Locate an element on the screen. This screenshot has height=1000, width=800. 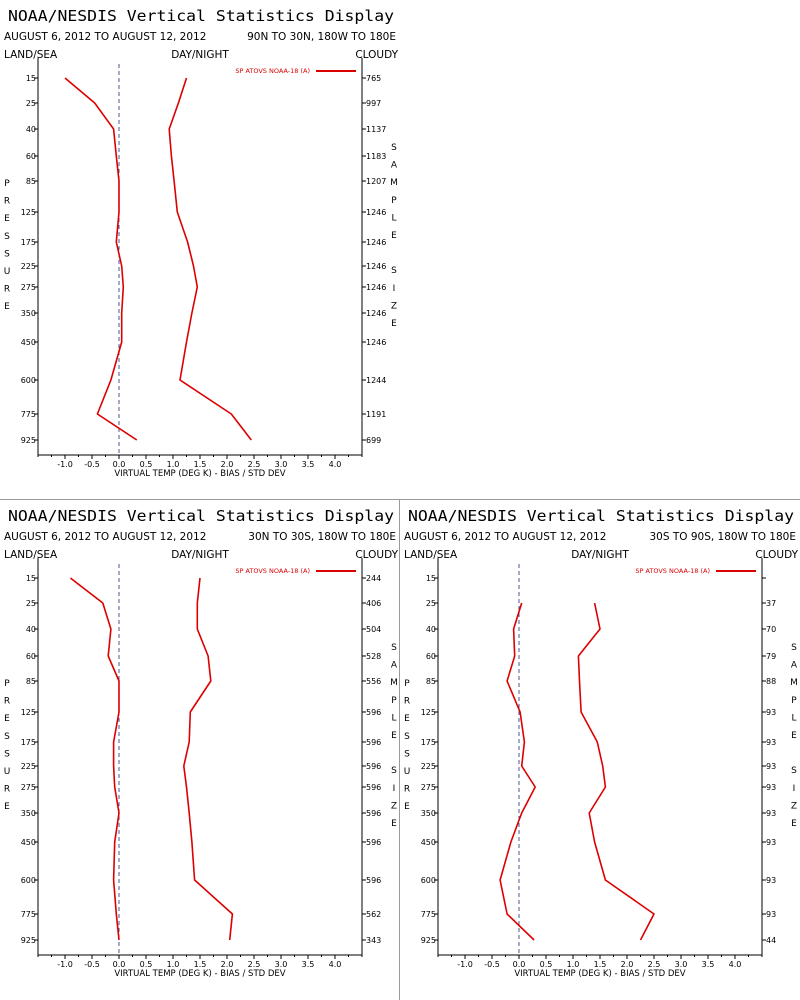
pressure-tick-label: 350 is located at coordinates (28, 813).